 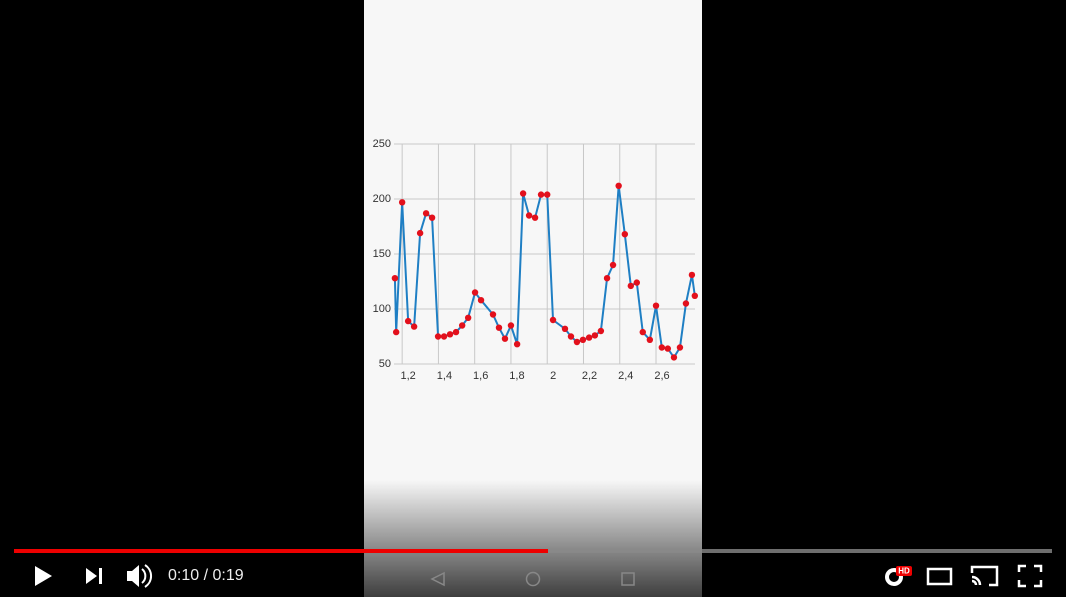 What do you see at coordinates (894, 577) in the screenshot?
I see `settings-button` at bounding box center [894, 577].